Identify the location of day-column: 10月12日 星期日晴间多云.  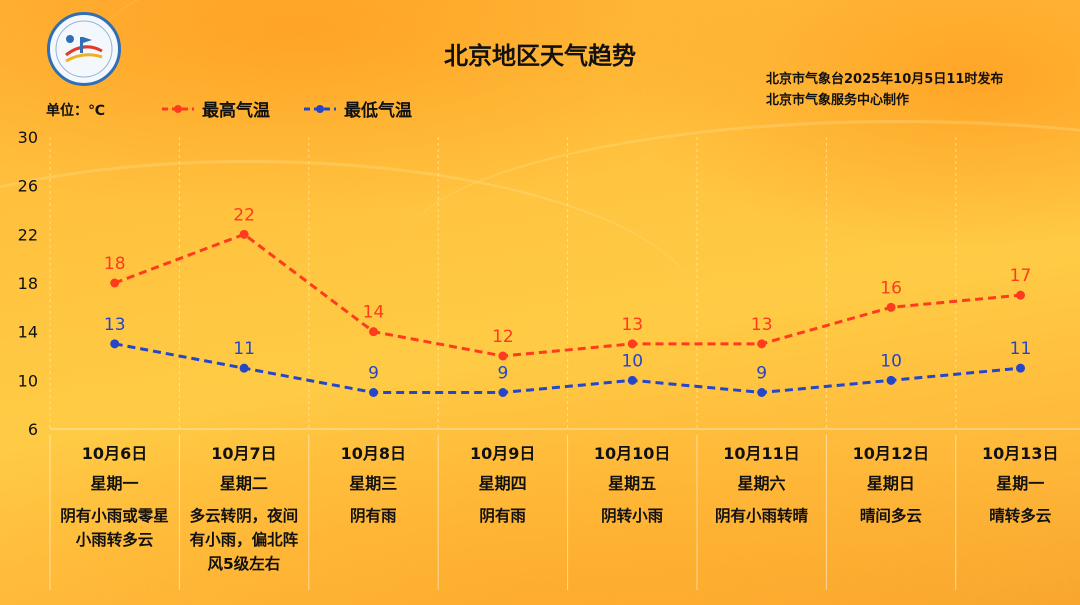
(890, 484).